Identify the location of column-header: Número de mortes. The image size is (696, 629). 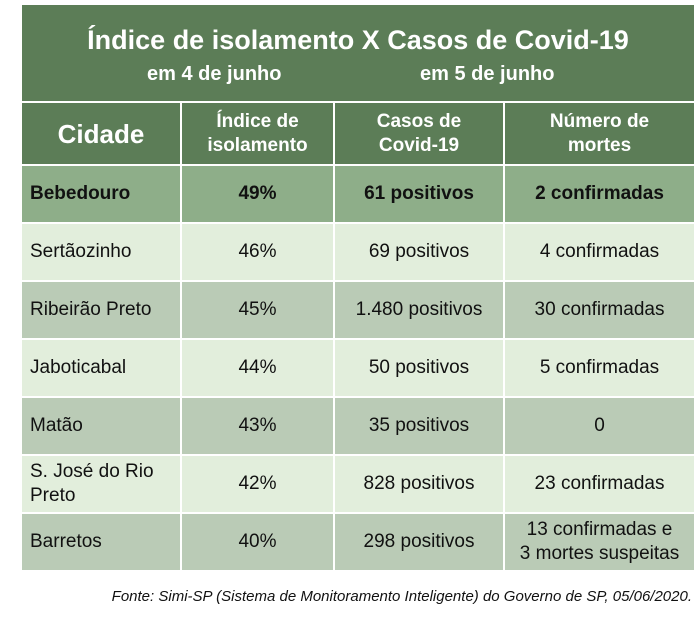
(599, 133).